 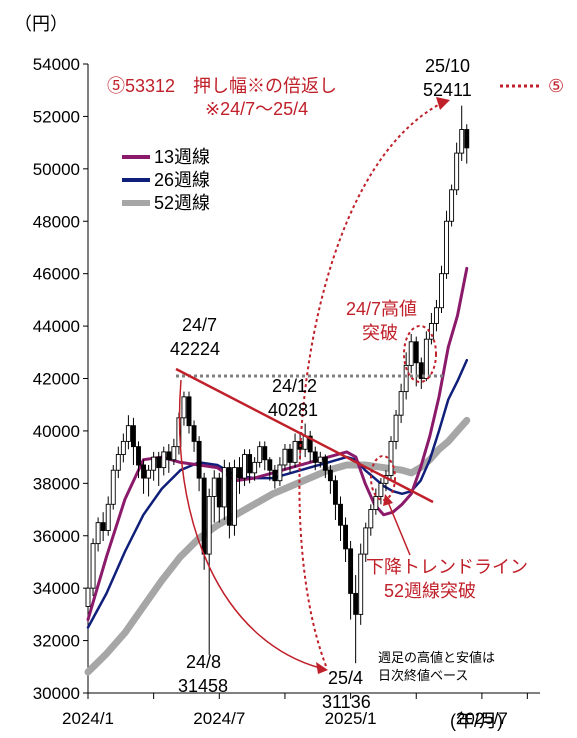 I want to click on pullback-arrow, so click(x=249, y=524).